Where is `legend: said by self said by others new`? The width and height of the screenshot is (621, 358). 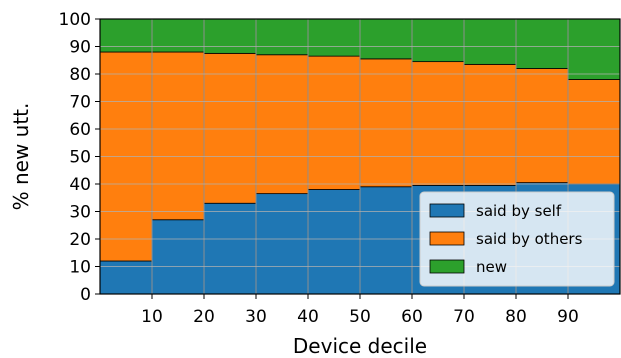
legend: said by self said by others new is located at coordinates (517, 239).